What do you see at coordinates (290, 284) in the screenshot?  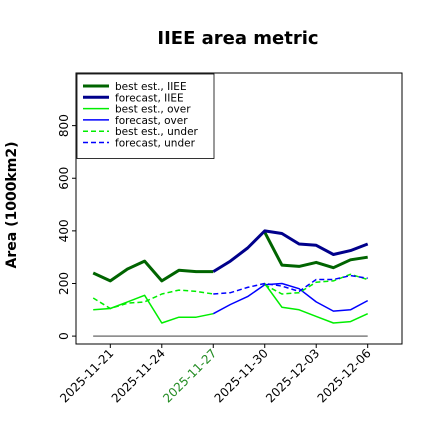 I see `series-line-forecast-under` at bounding box center [290, 284].